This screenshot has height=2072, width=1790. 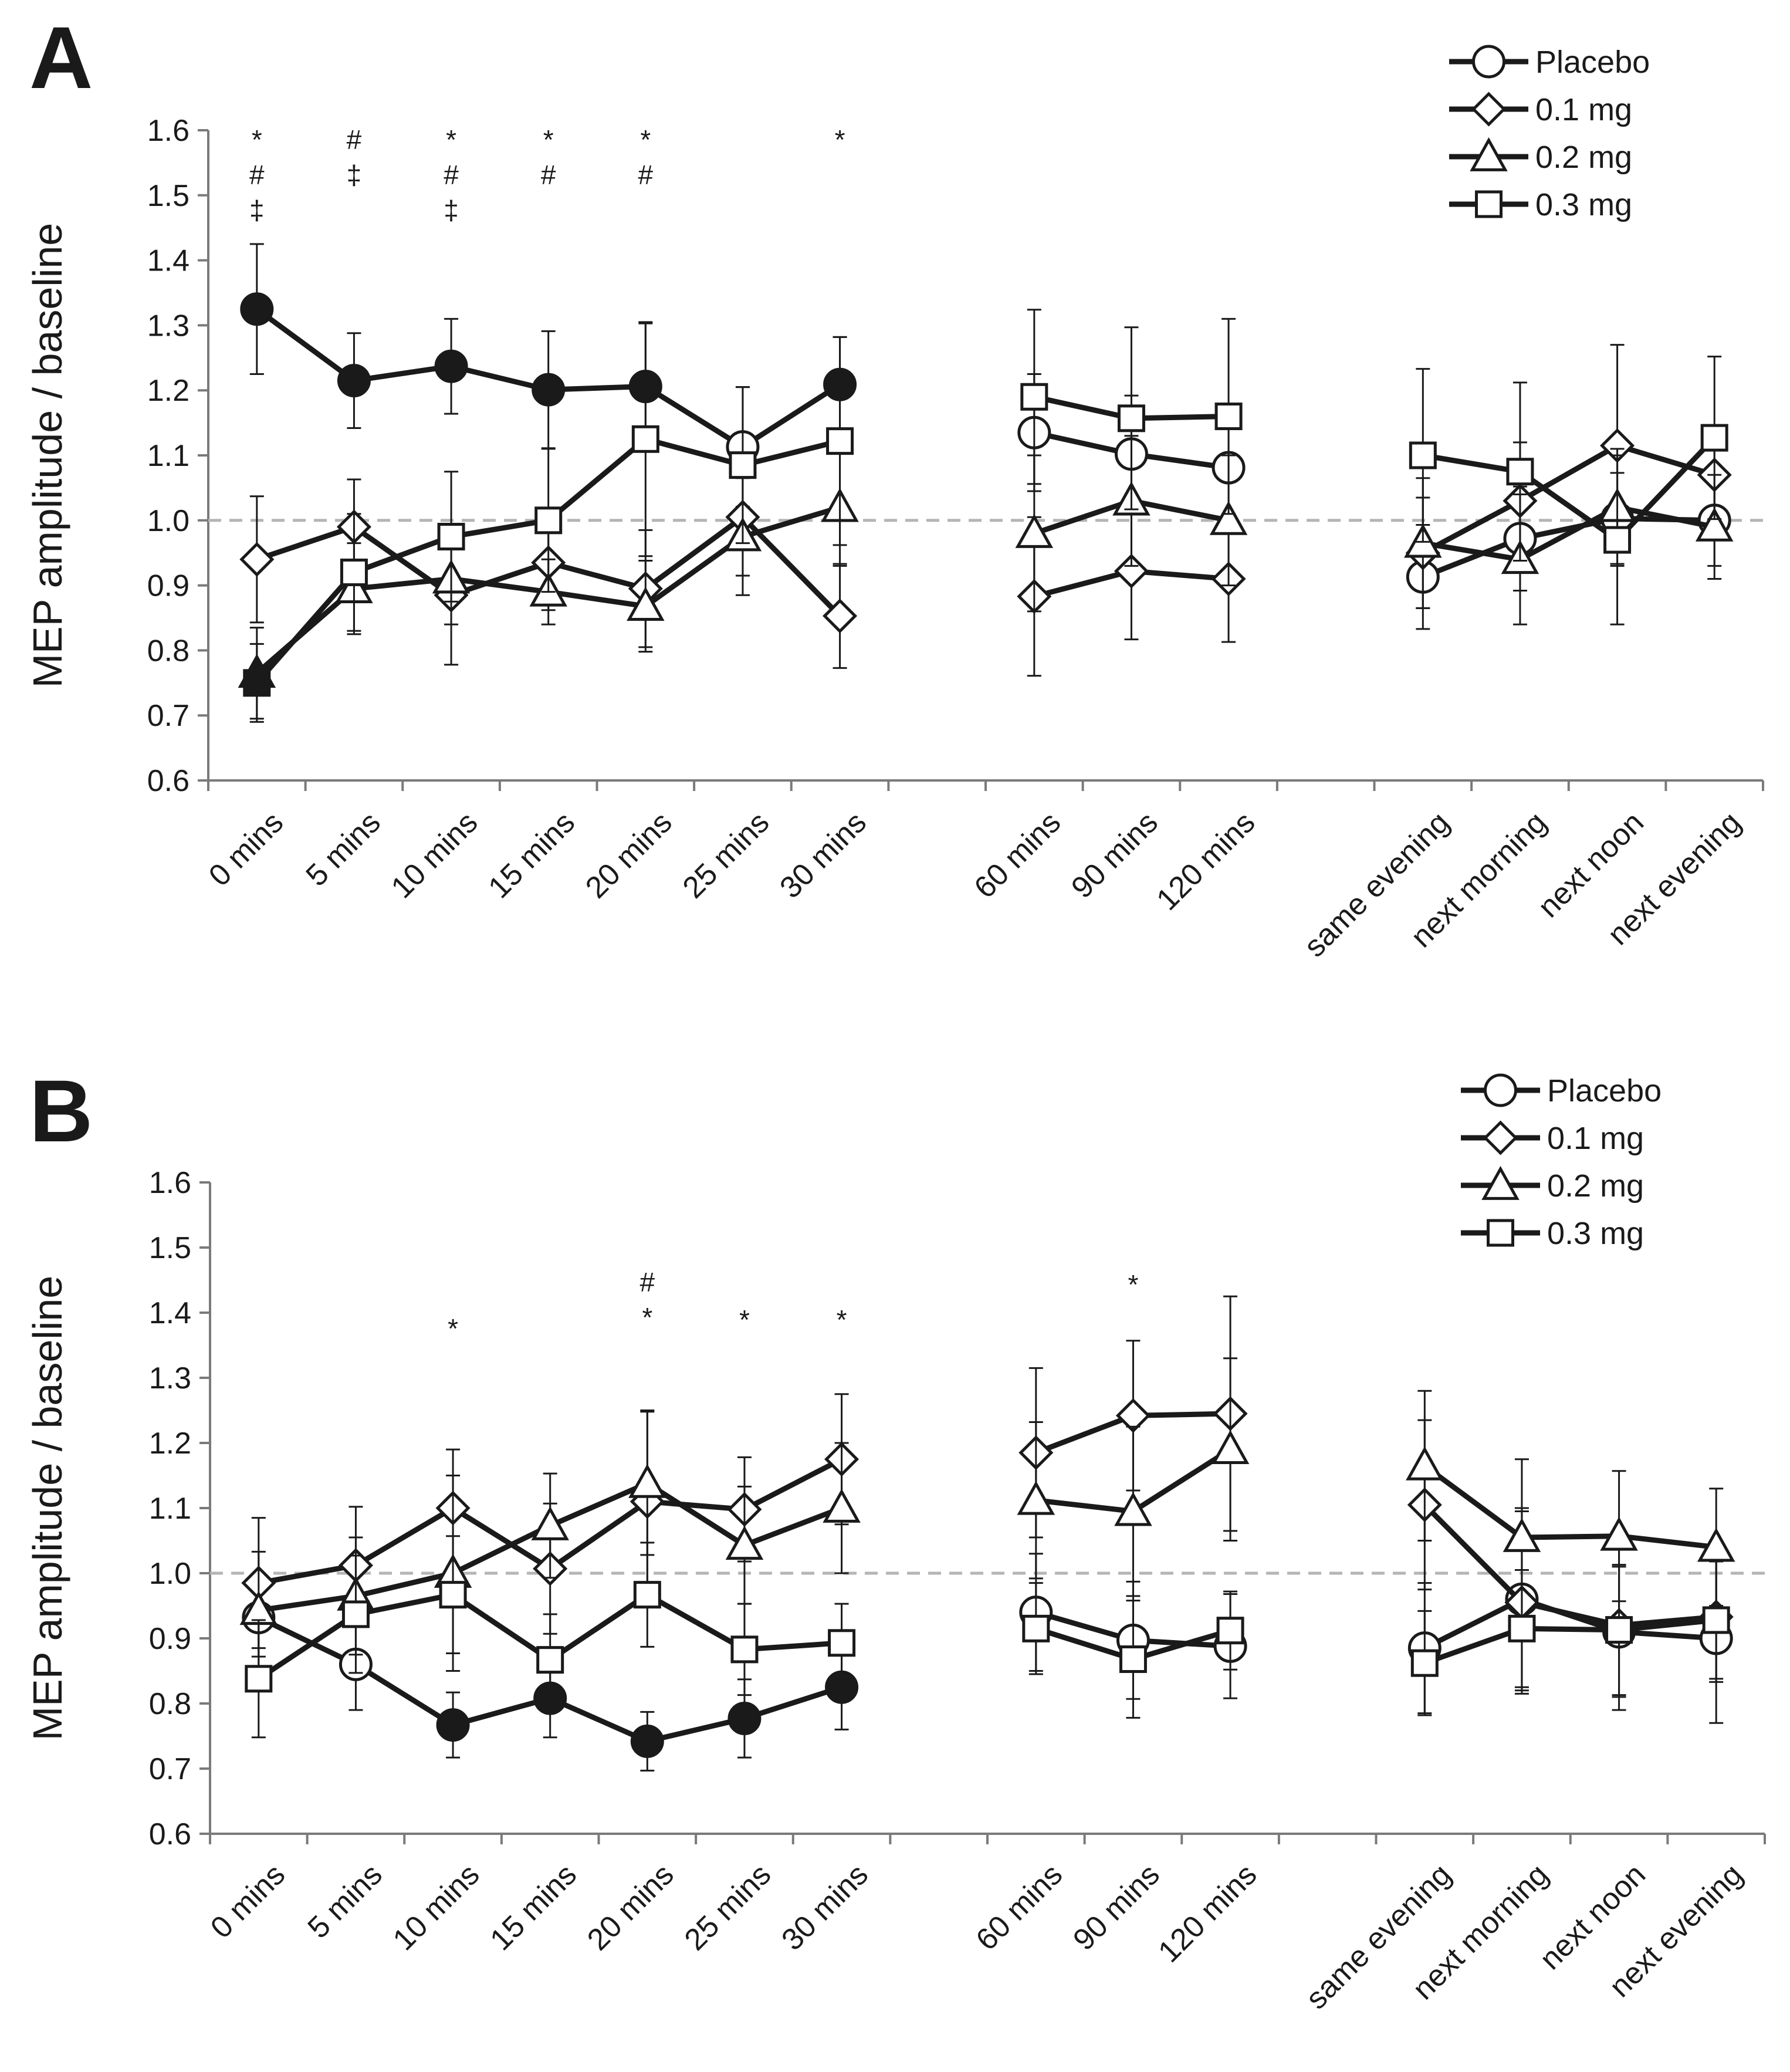 I want to click on panel-b-label: B, so click(x=61, y=1111).